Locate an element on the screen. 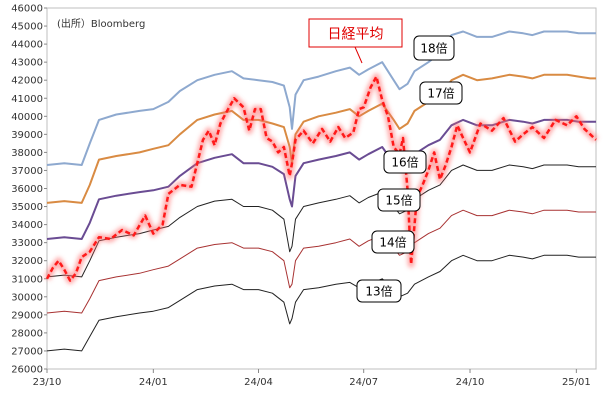 The width and height of the screenshot is (605, 405). nikkei-callout-label: 日経平均 is located at coordinates (356, 35).